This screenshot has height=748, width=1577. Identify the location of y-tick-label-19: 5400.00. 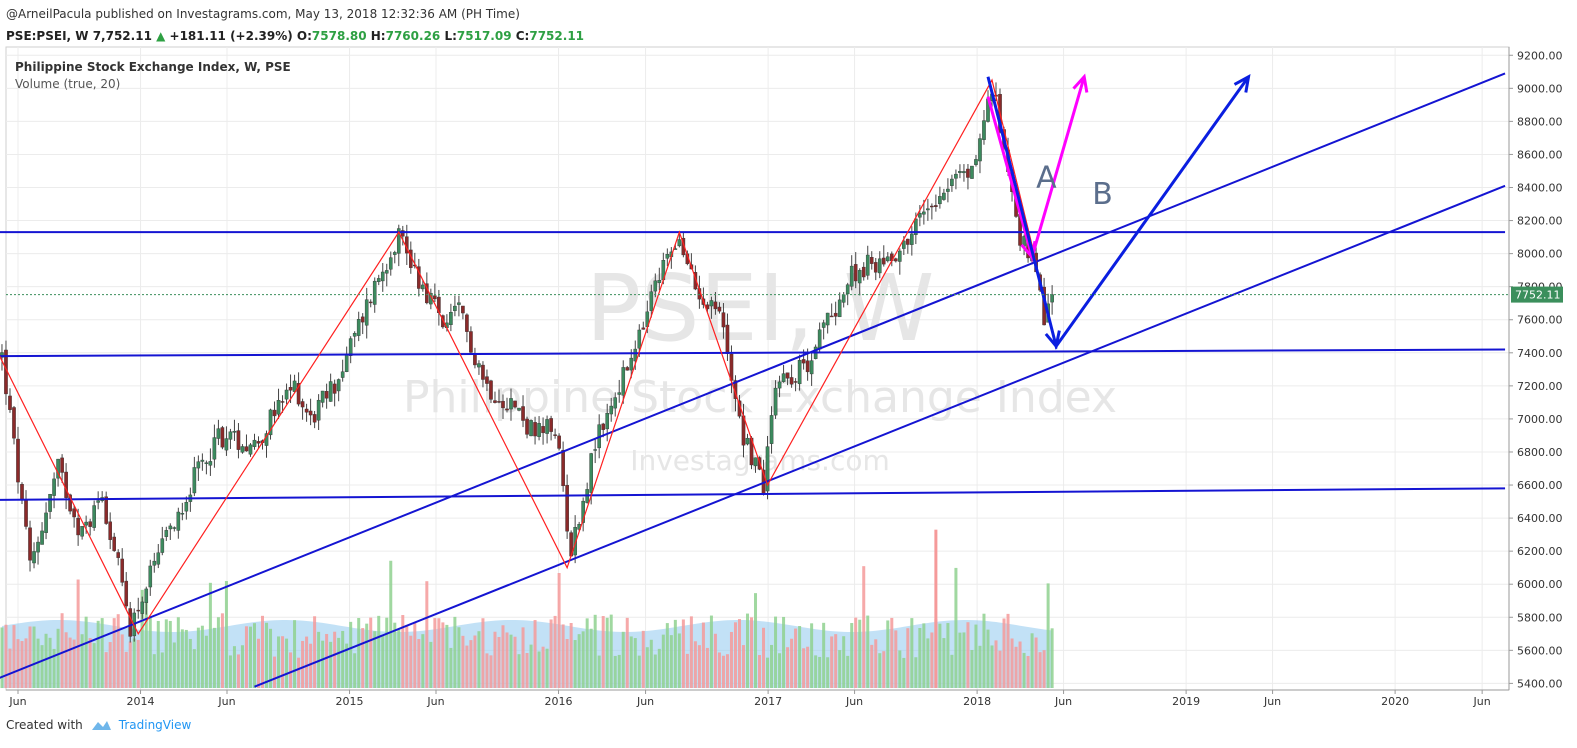
(1540, 683).